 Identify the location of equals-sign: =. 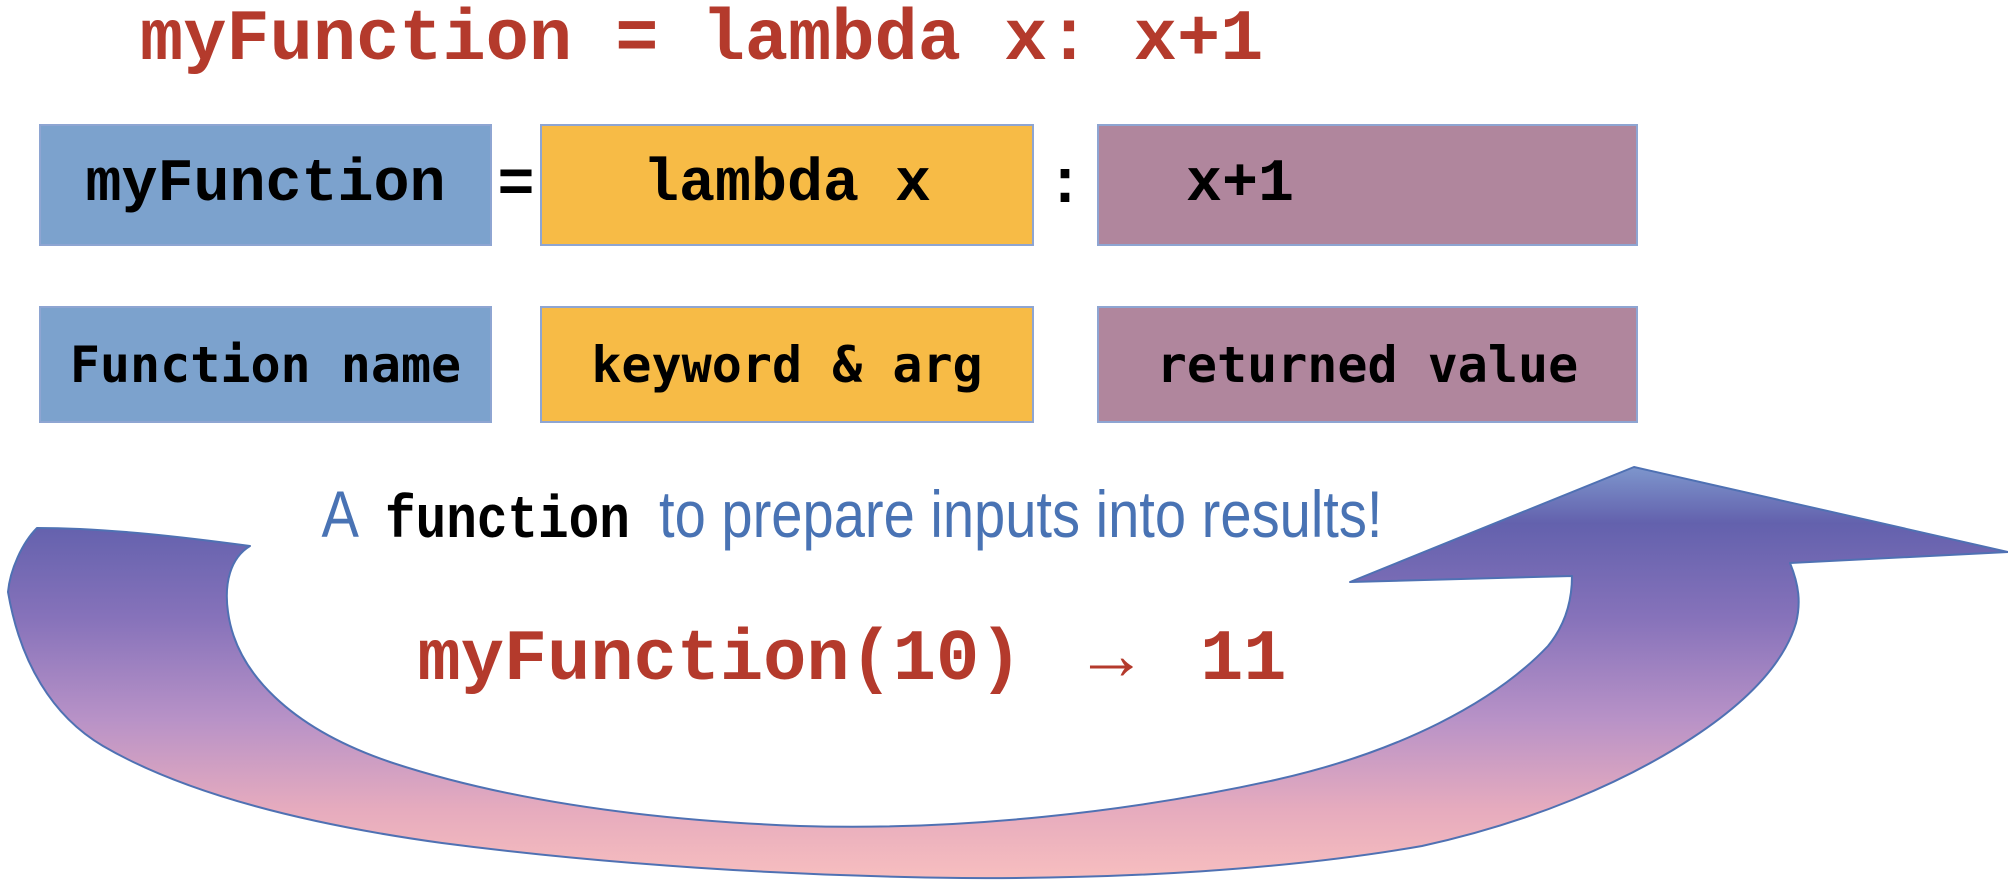
(516, 185).